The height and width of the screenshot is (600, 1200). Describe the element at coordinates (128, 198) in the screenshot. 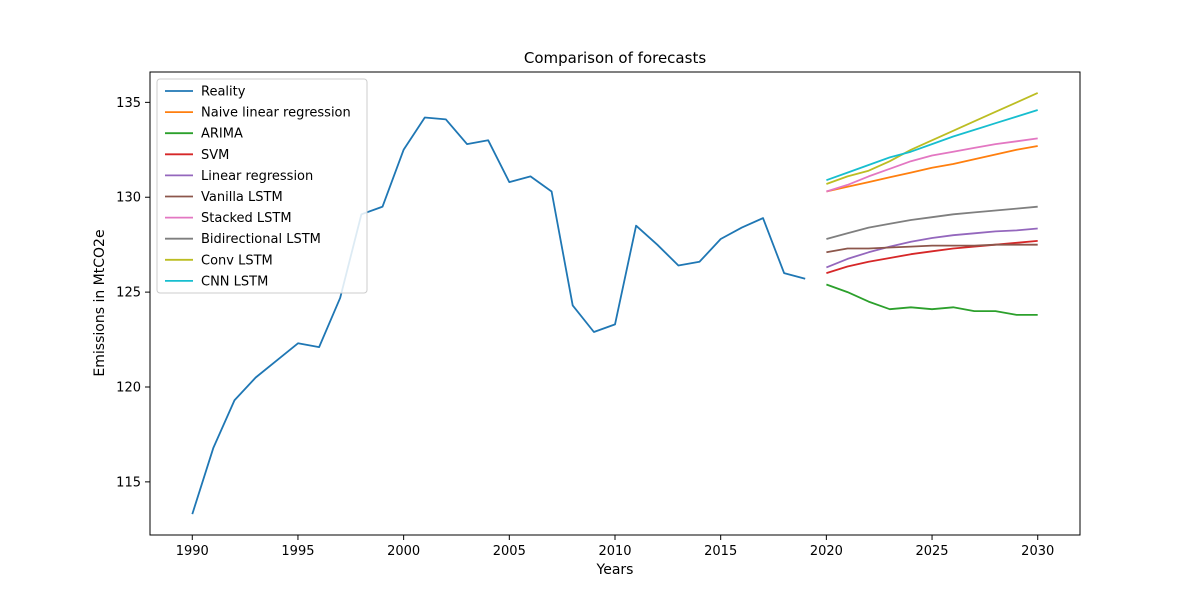

I see `y-tick-label: 130` at that location.